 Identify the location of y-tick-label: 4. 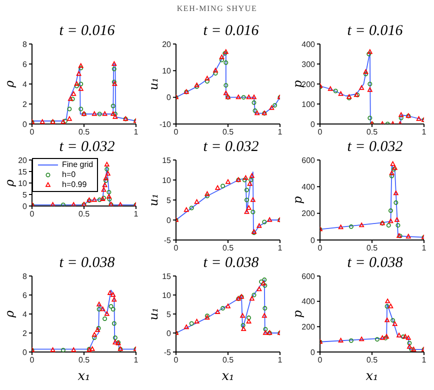
(25, 84).